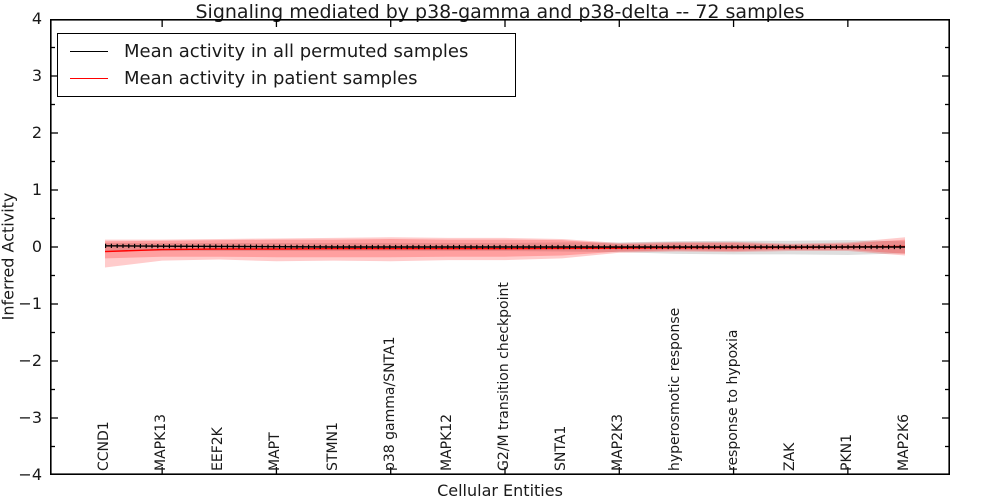 The width and height of the screenshot is (1000, 500). Describe the element at coordinates (500, 490) in the screenshot. I see `x-axis-label: Cellular Entities` at that location.